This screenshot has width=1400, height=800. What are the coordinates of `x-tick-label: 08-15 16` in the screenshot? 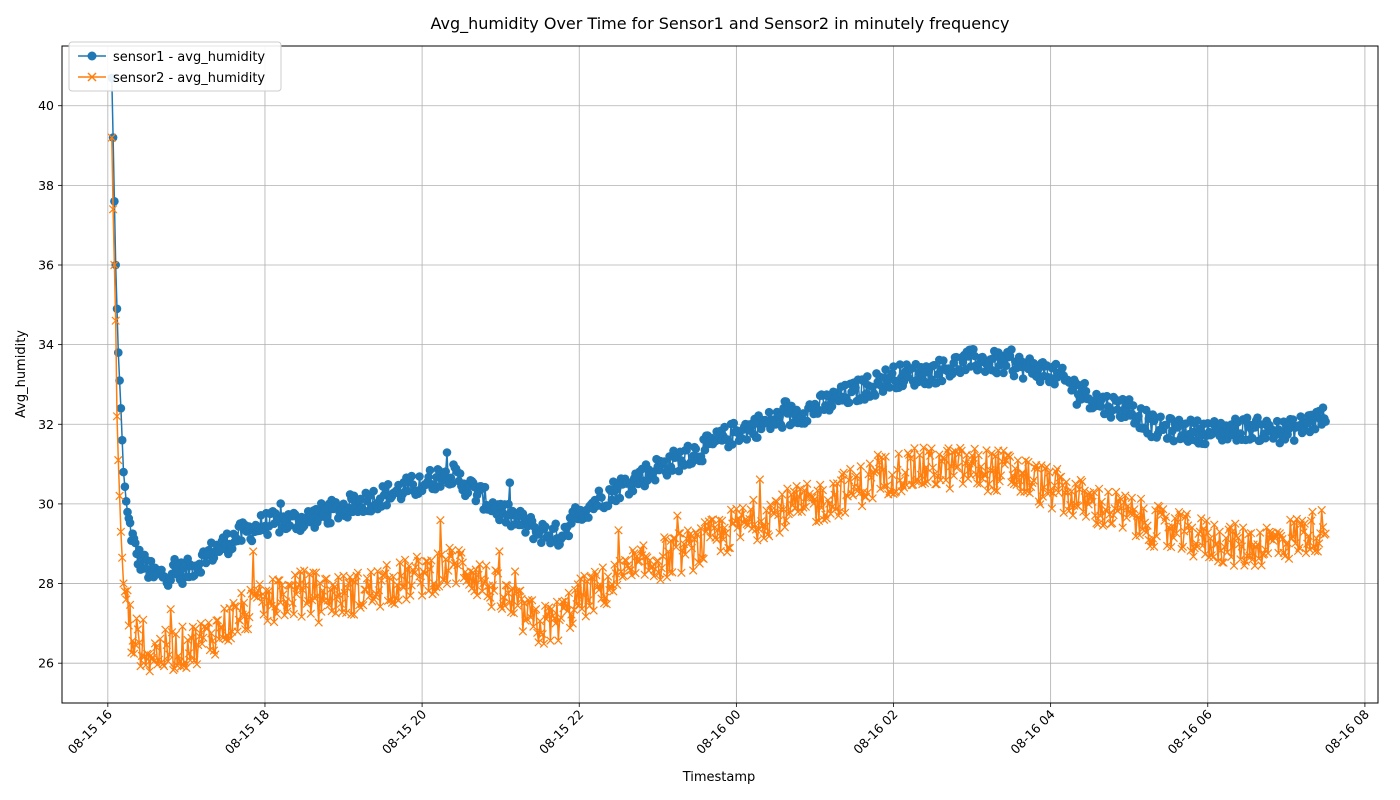 It's located at (90, 731).